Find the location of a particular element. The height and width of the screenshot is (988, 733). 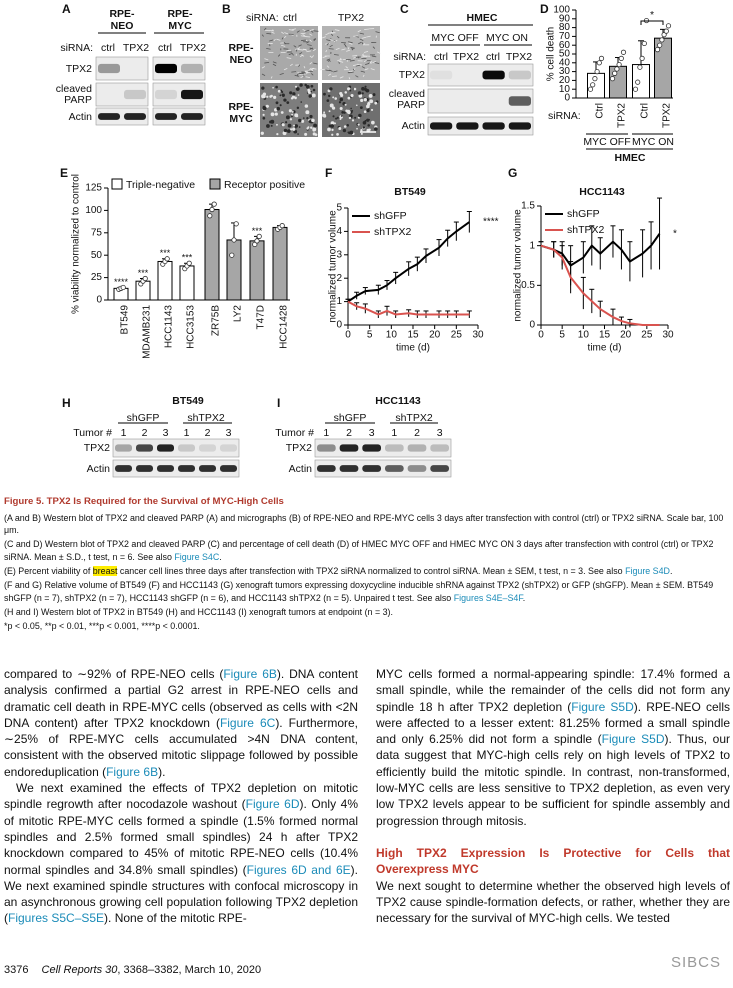

bar is located at coordinates (212, 255).